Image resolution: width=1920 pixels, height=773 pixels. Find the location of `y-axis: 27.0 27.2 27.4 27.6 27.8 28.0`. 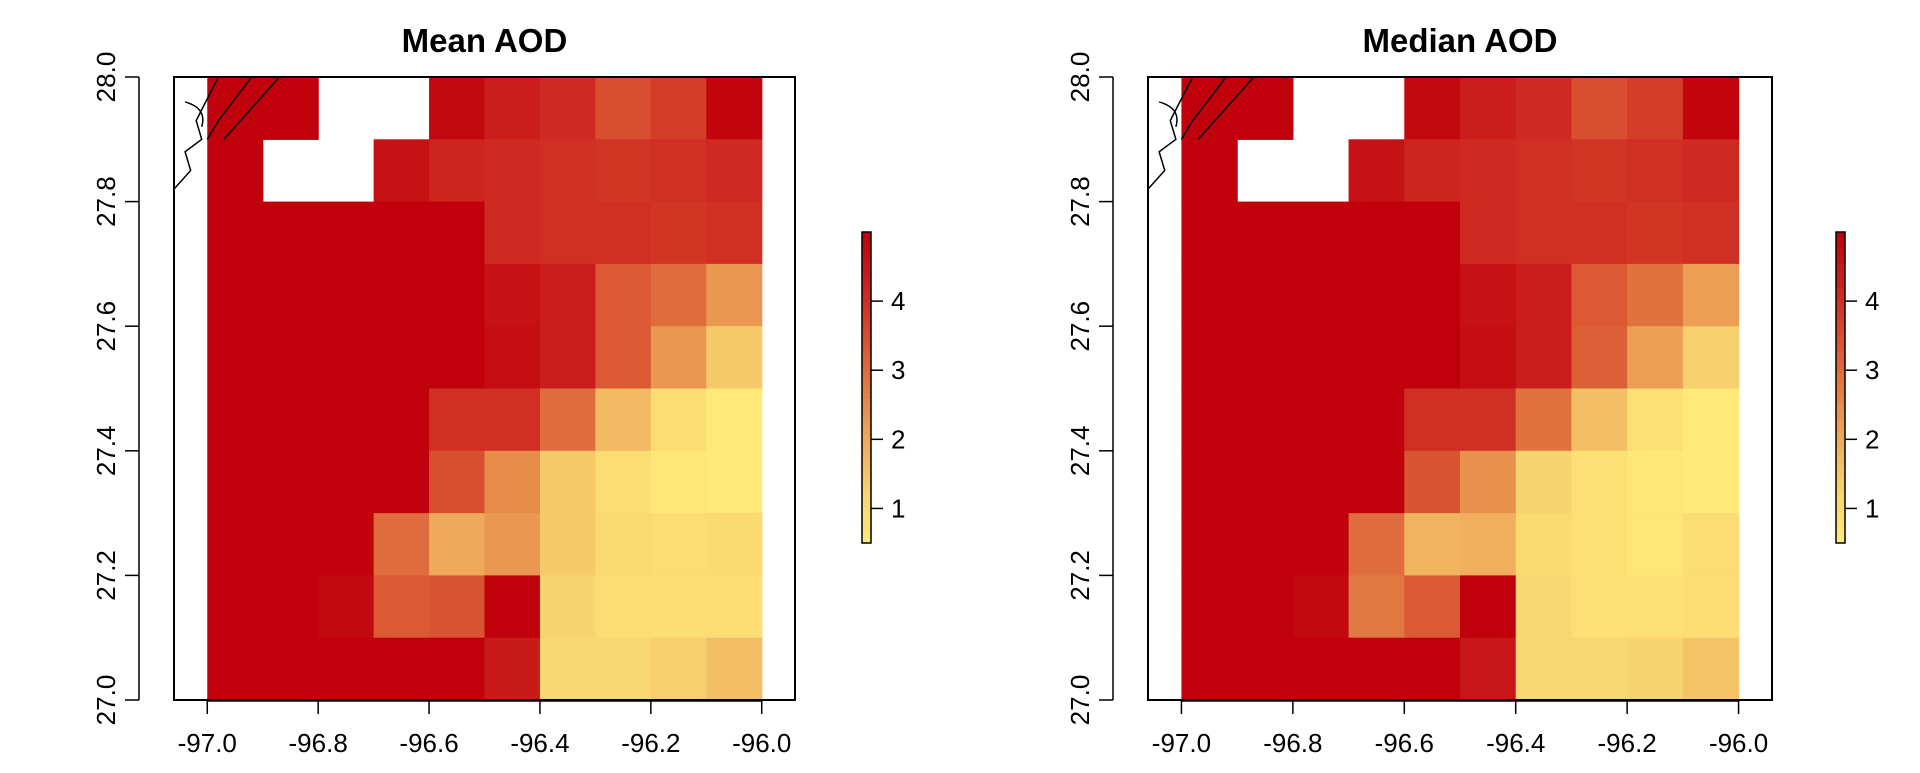

y-axis: 27.0 27.2 27.4 27.6 27.8 28.0 is located at coordinates (115, 388).